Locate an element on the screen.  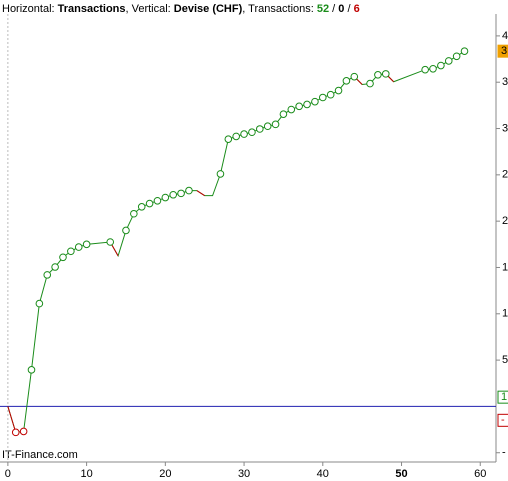
x-tick-label: 40 is located at coordinates (323, 474).